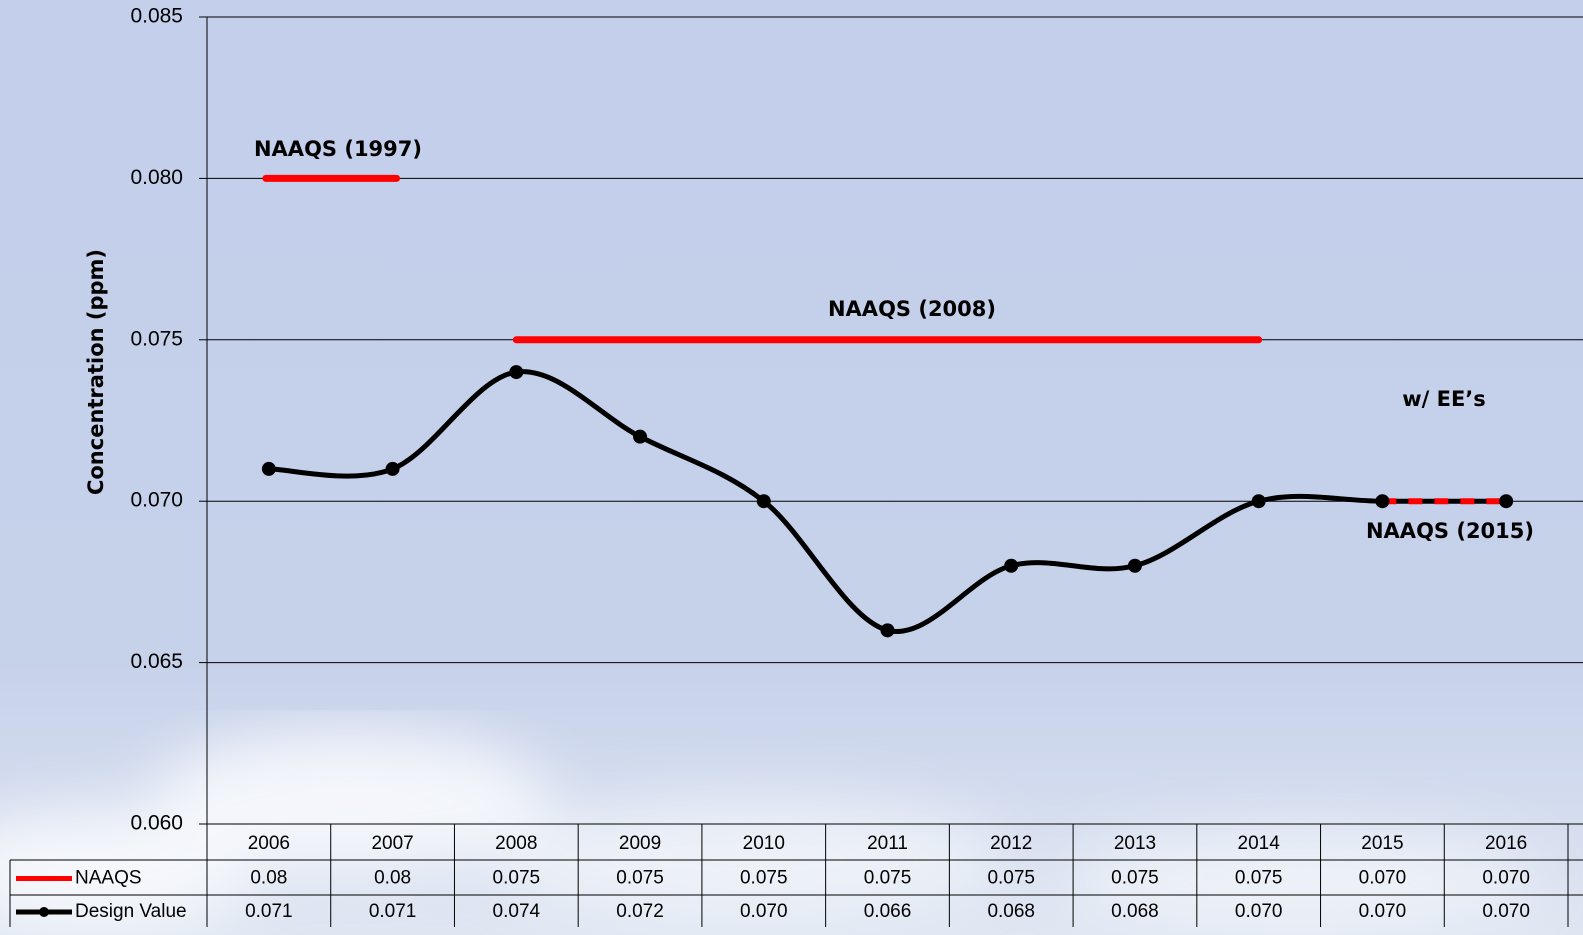  I want to click on annotation: NAAQS (2015), so click(1450, 531).